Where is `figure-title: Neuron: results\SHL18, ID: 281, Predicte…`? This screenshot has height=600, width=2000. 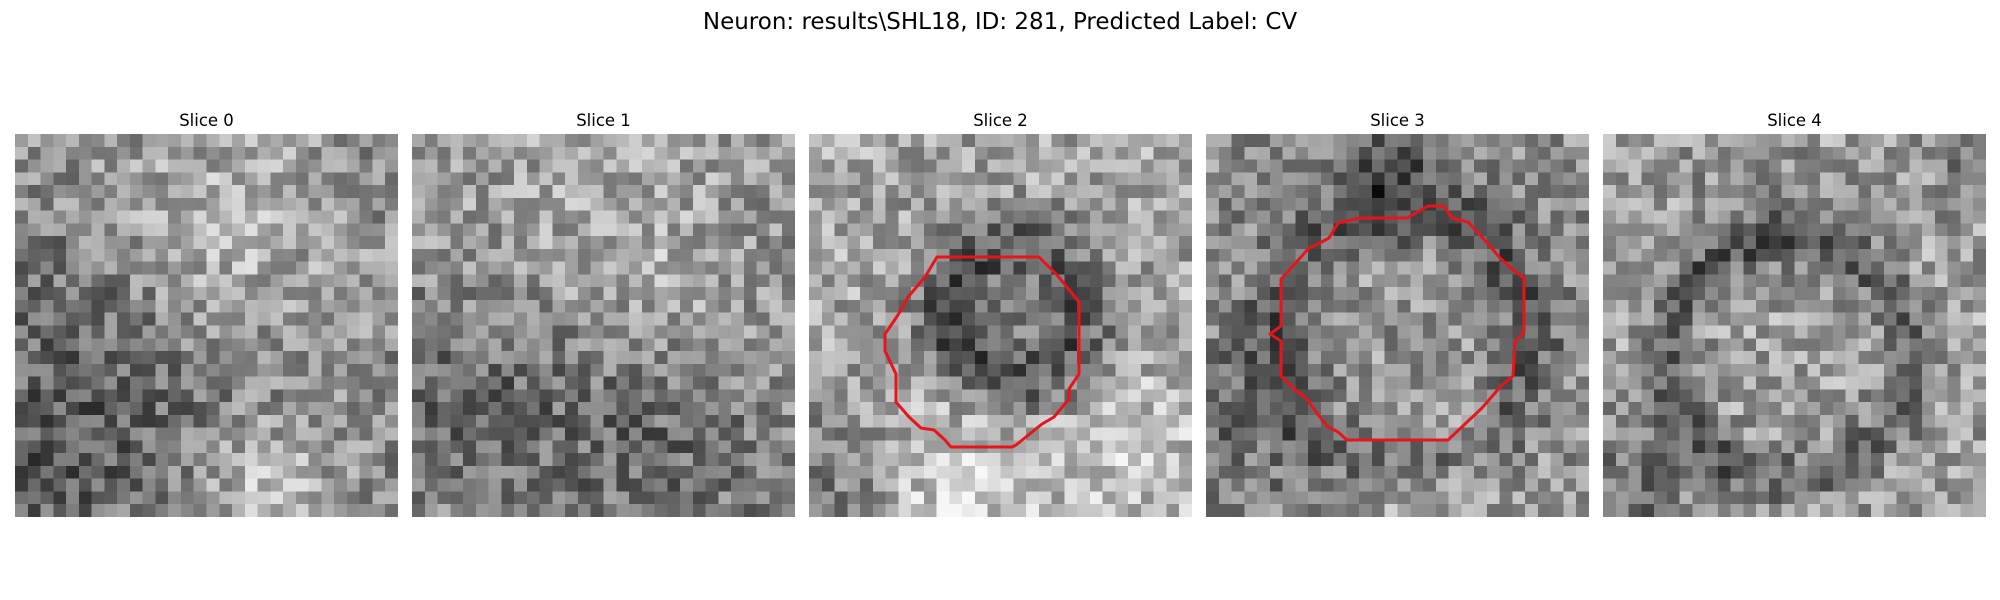
figure-title: Neuron: results\SHL18, ID: 281, Predicte… is located at coordinates (1000, 22).